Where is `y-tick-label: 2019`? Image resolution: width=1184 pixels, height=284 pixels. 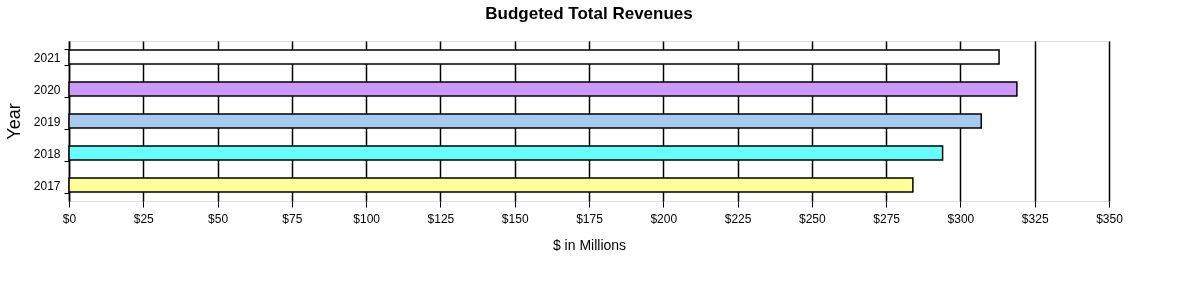
y-tick-label: 2019 is located at coordinates (47, 121).